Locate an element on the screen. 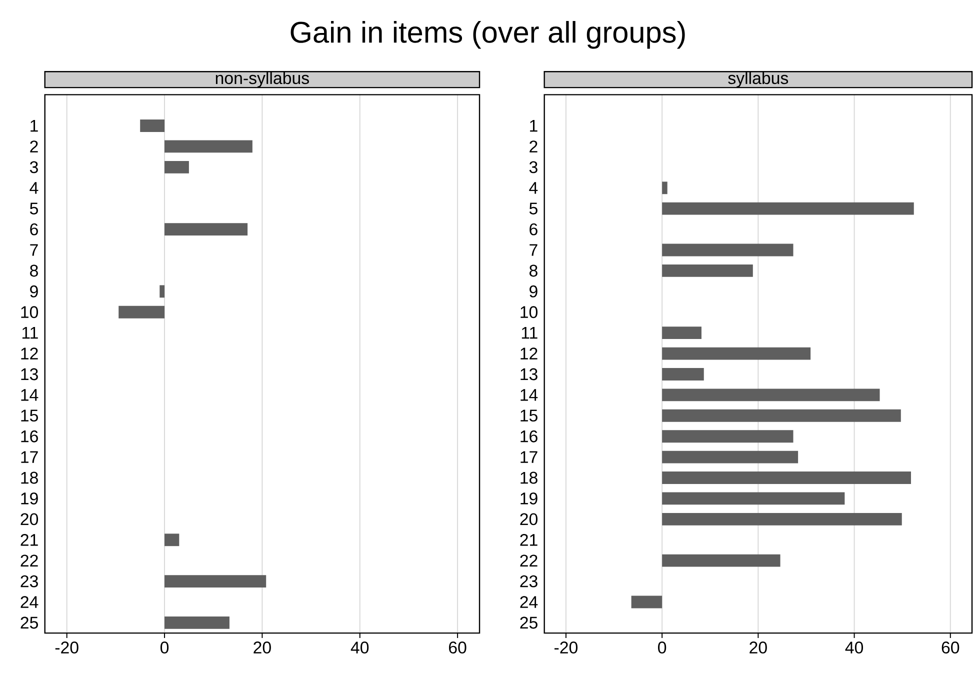 This screenshot has height=675, width=977. chart-title: Gain in items (over all groups) is located at coordinates (487, 35).